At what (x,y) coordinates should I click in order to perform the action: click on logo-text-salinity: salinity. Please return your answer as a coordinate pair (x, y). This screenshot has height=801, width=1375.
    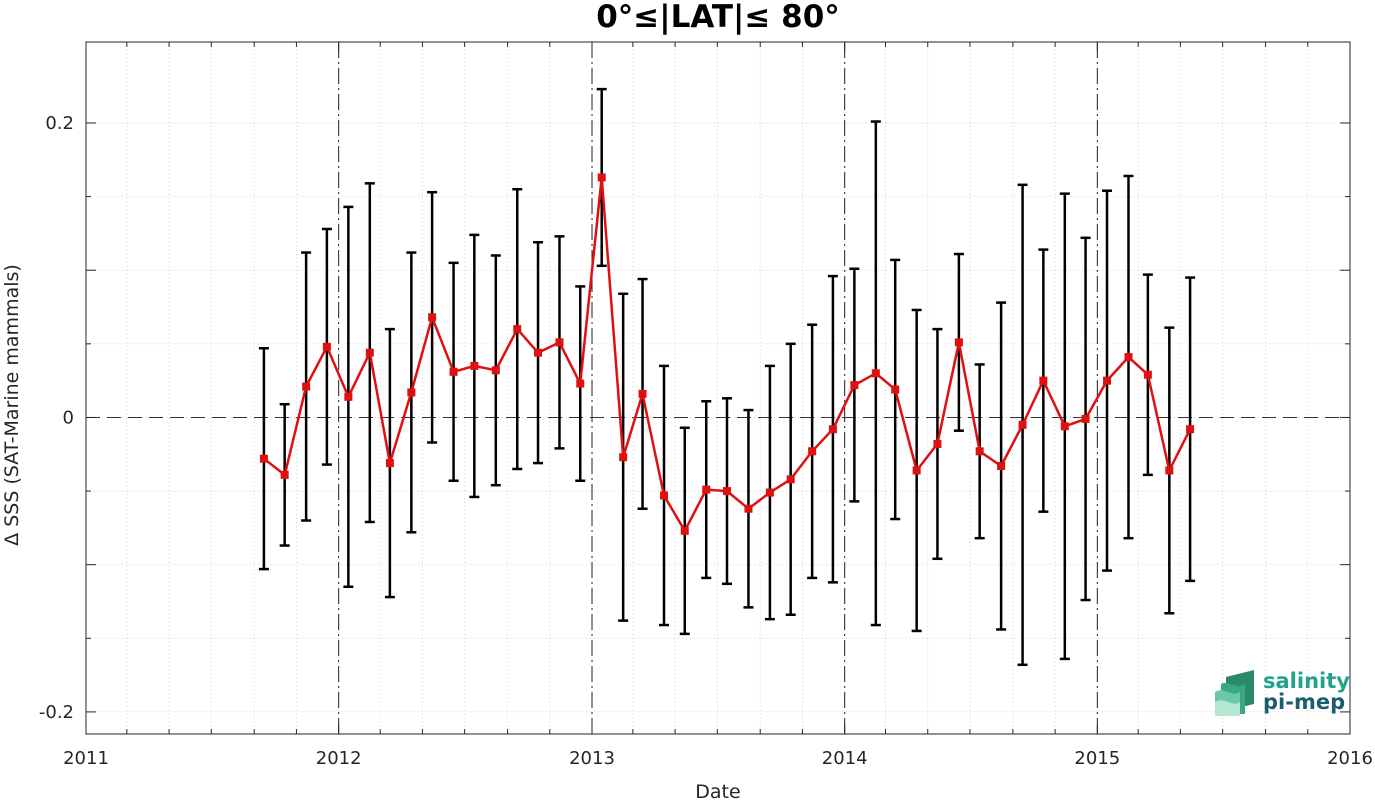
    Looking at the image, I should click on (1306, 681).